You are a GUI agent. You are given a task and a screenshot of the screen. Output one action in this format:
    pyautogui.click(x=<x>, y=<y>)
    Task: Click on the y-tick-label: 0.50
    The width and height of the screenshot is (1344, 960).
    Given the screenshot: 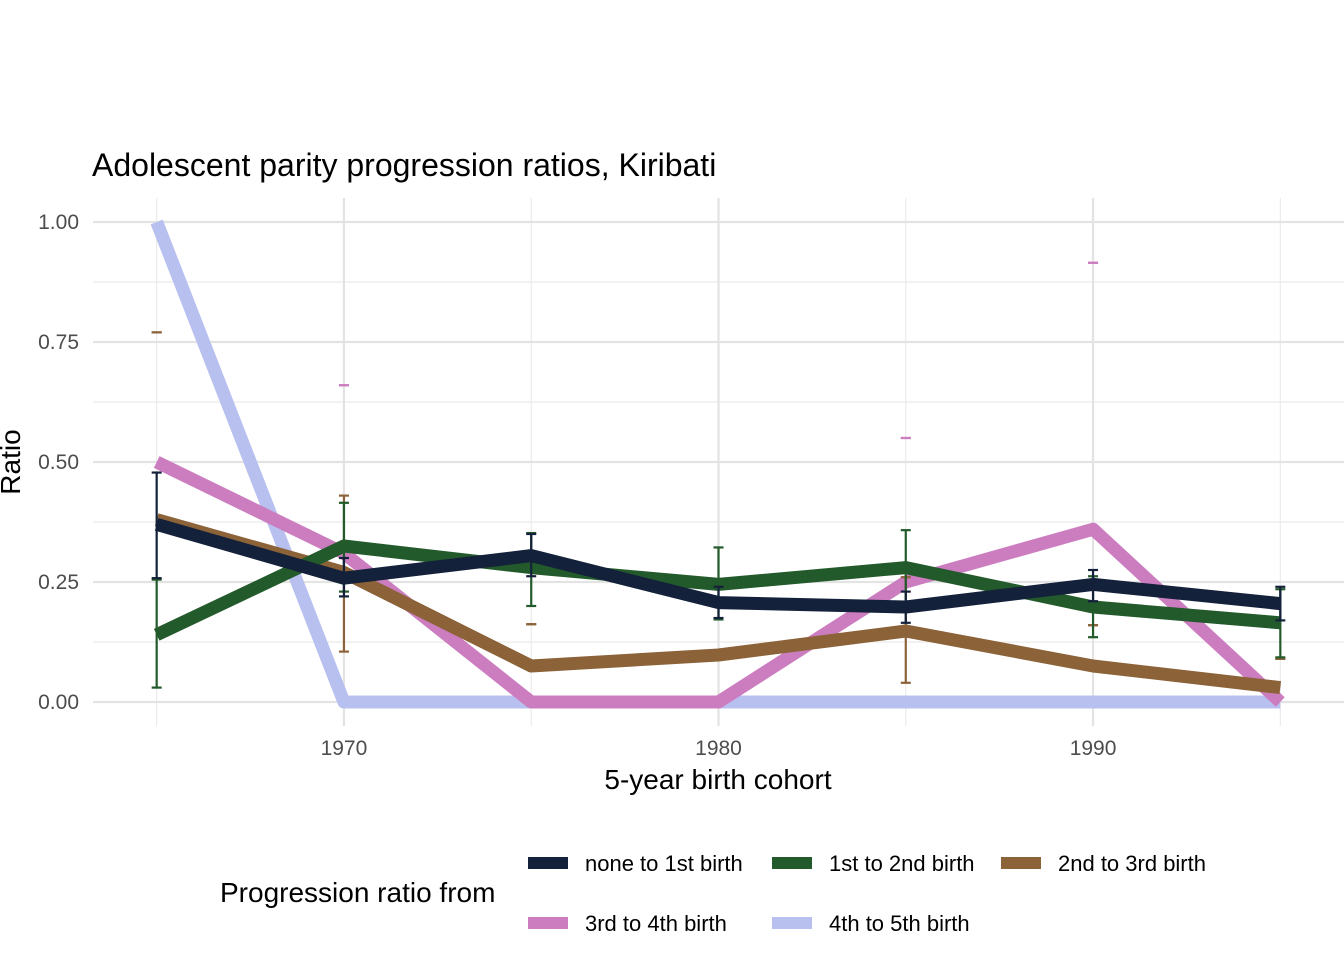 What is the action you would take?
    pyautogui.click(x=58, y=462)
    